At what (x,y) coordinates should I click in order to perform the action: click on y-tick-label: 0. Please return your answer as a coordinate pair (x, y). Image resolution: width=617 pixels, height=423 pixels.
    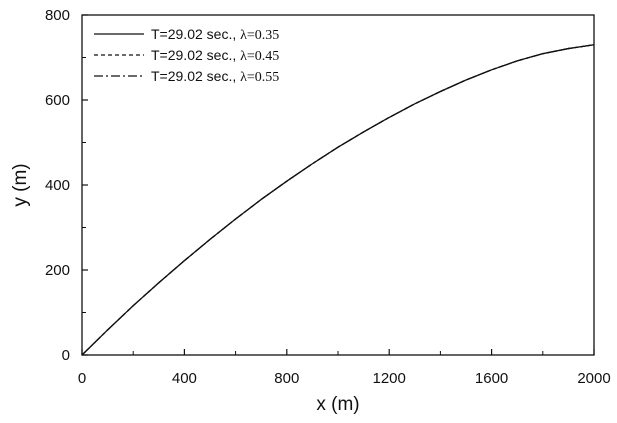
    Looking at the image, I should click on (66, 355).